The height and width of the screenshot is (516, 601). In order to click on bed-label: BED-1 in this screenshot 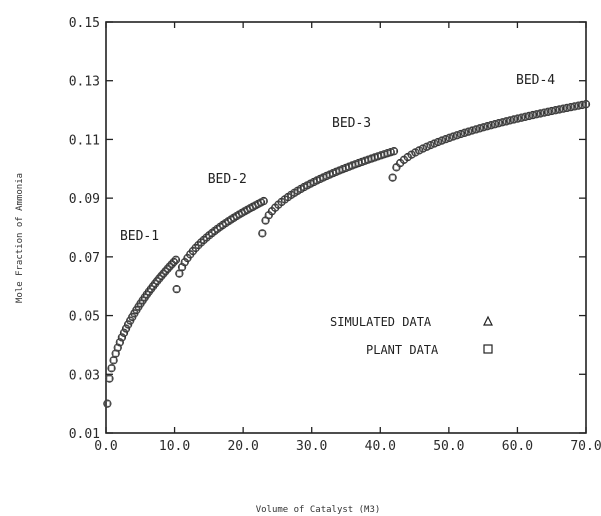, I will do `click(139, 236)`.